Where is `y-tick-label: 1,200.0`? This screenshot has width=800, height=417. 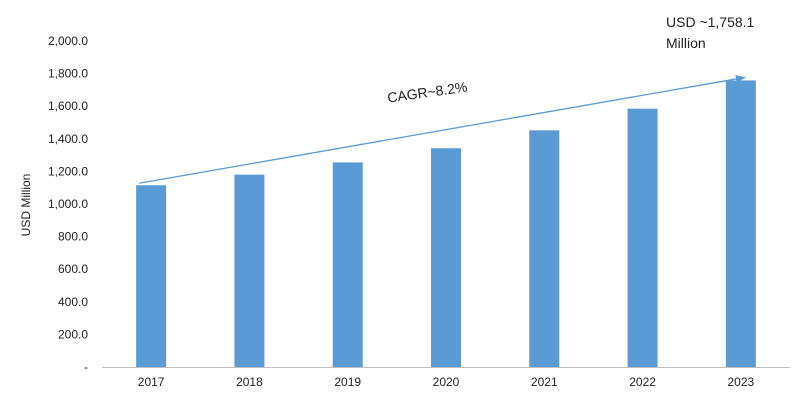 y-tick-label: 1,200.0 is located at coordinates (68, 171).